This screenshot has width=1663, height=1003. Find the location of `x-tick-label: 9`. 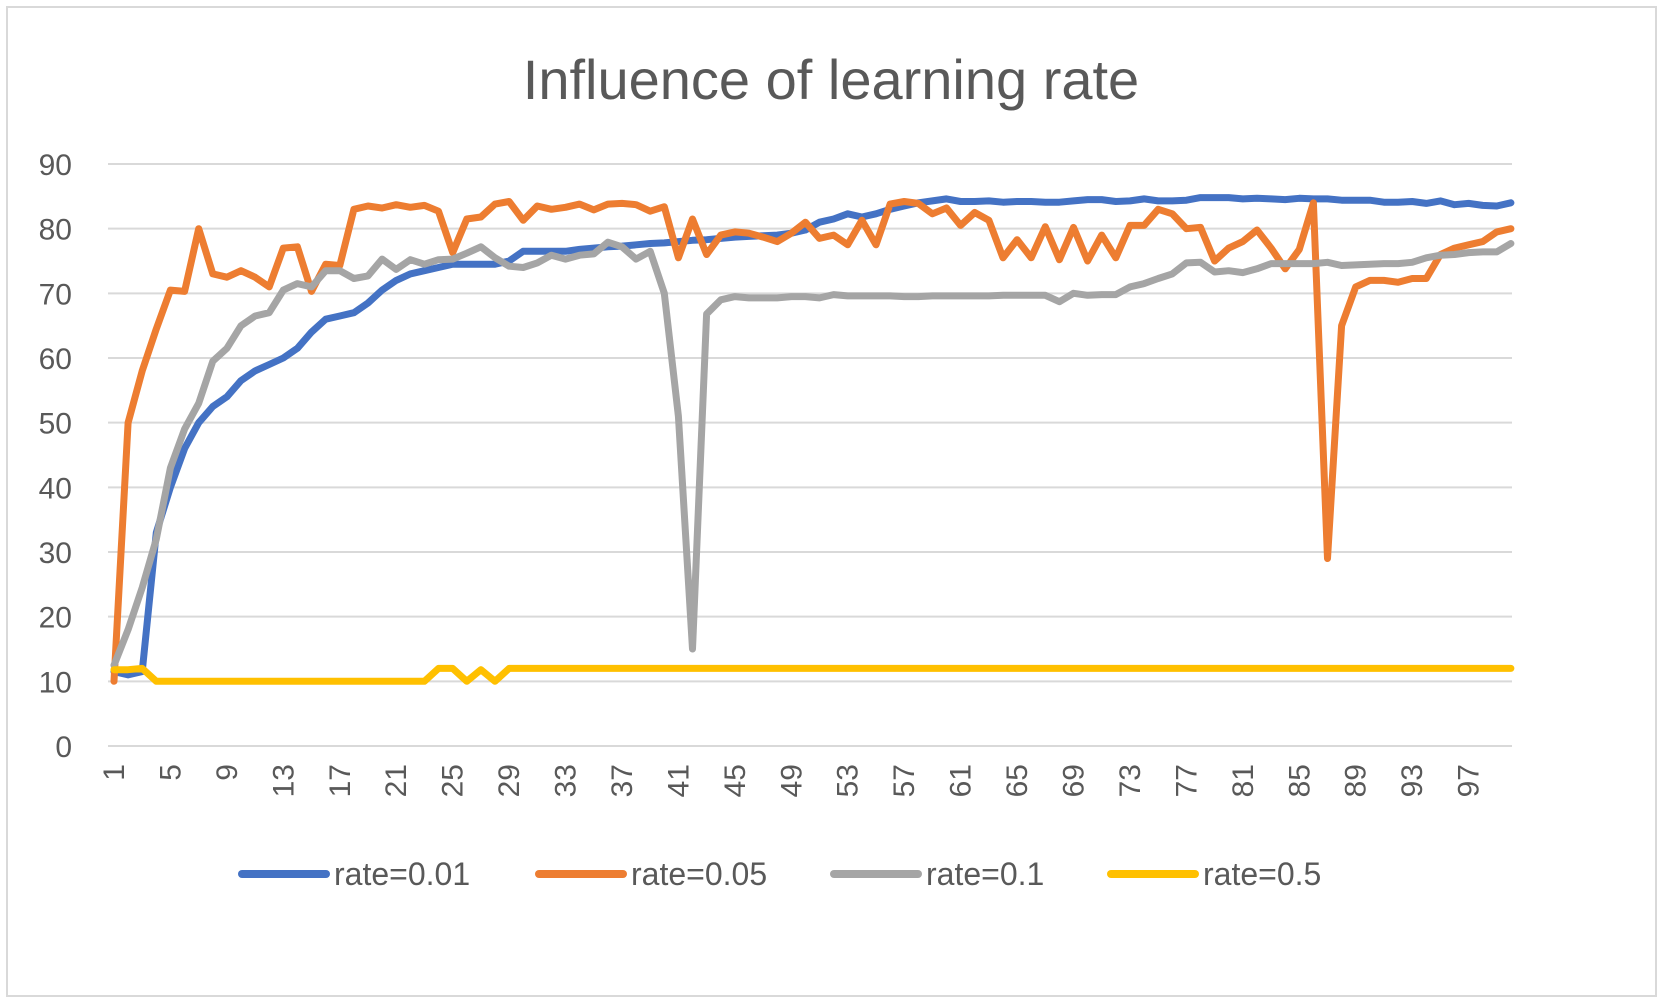

x-tick-label: 9 is located at coordinates (227, 772).